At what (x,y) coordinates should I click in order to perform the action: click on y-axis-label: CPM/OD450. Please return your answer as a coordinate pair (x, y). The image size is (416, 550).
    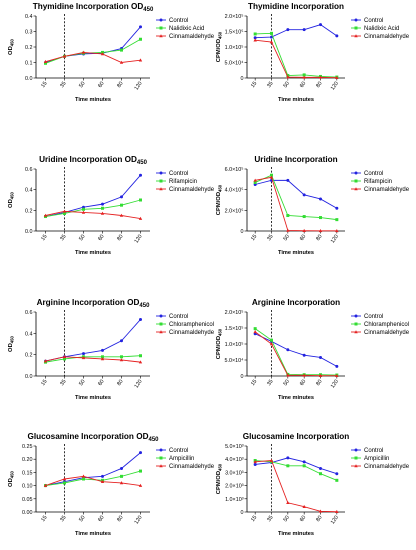
    Looking at the image, I should click on (219, 343).